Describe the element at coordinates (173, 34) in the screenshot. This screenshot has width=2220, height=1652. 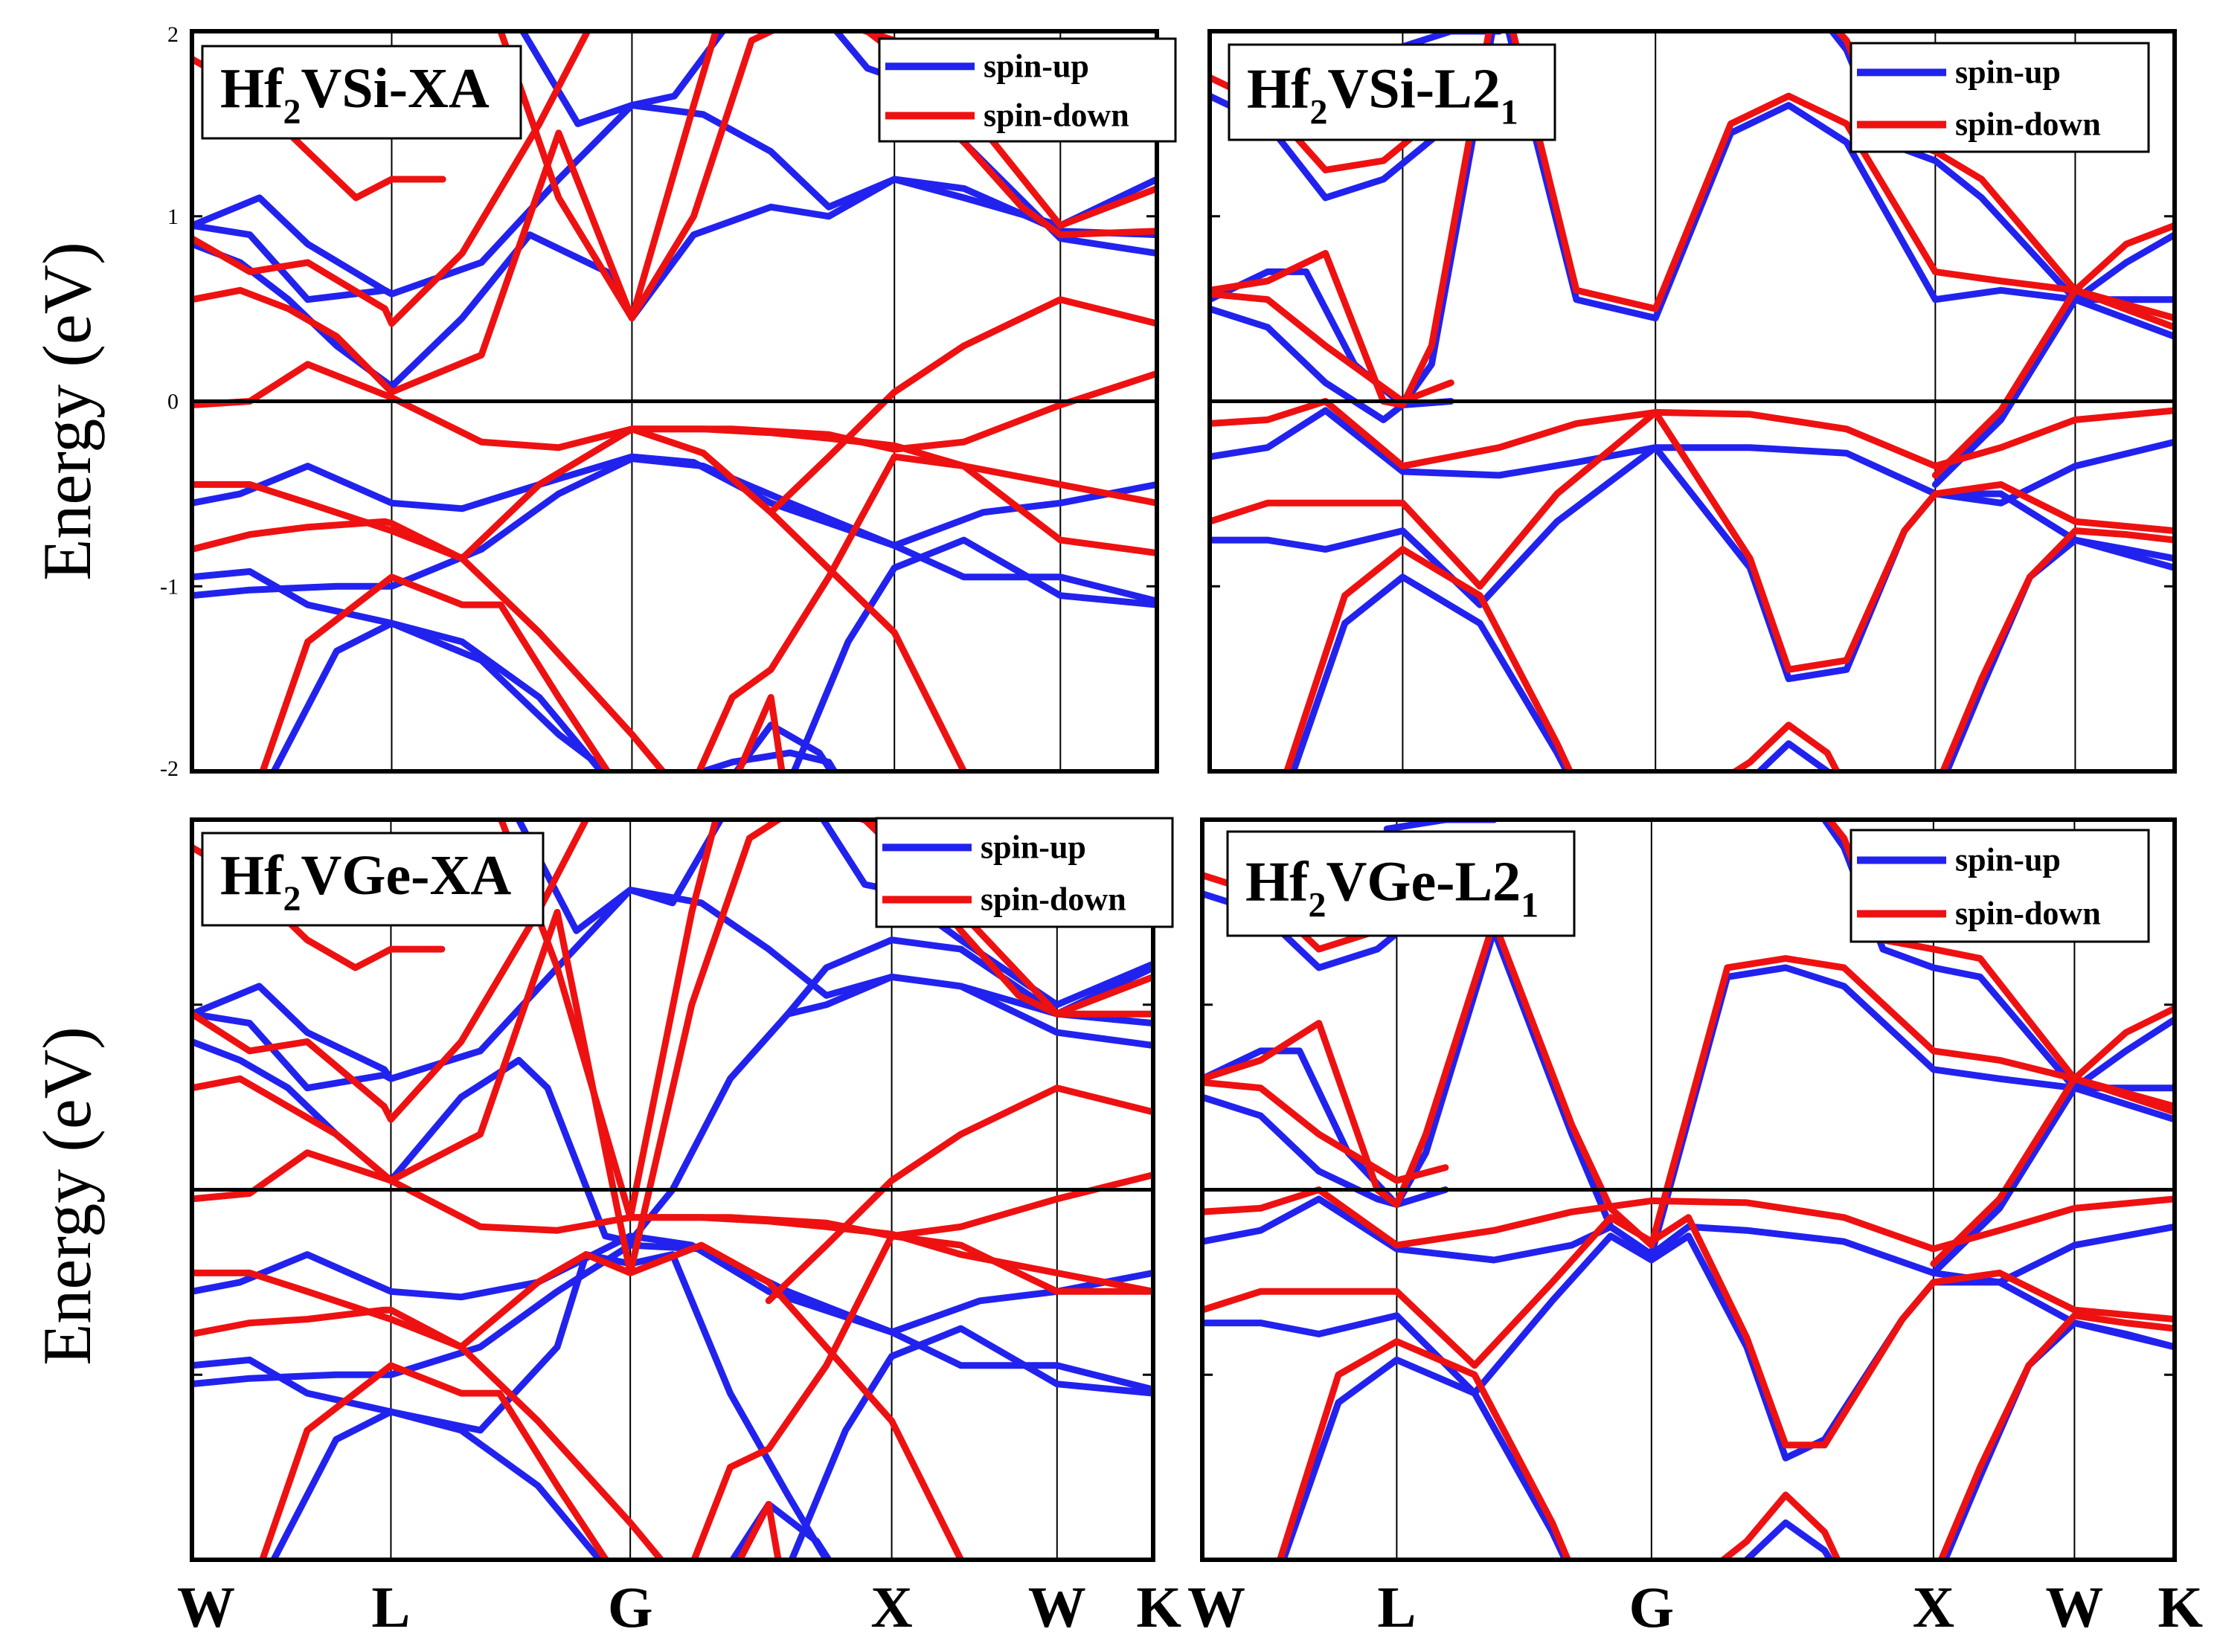
I see `y-tick-label: 2` at that location.